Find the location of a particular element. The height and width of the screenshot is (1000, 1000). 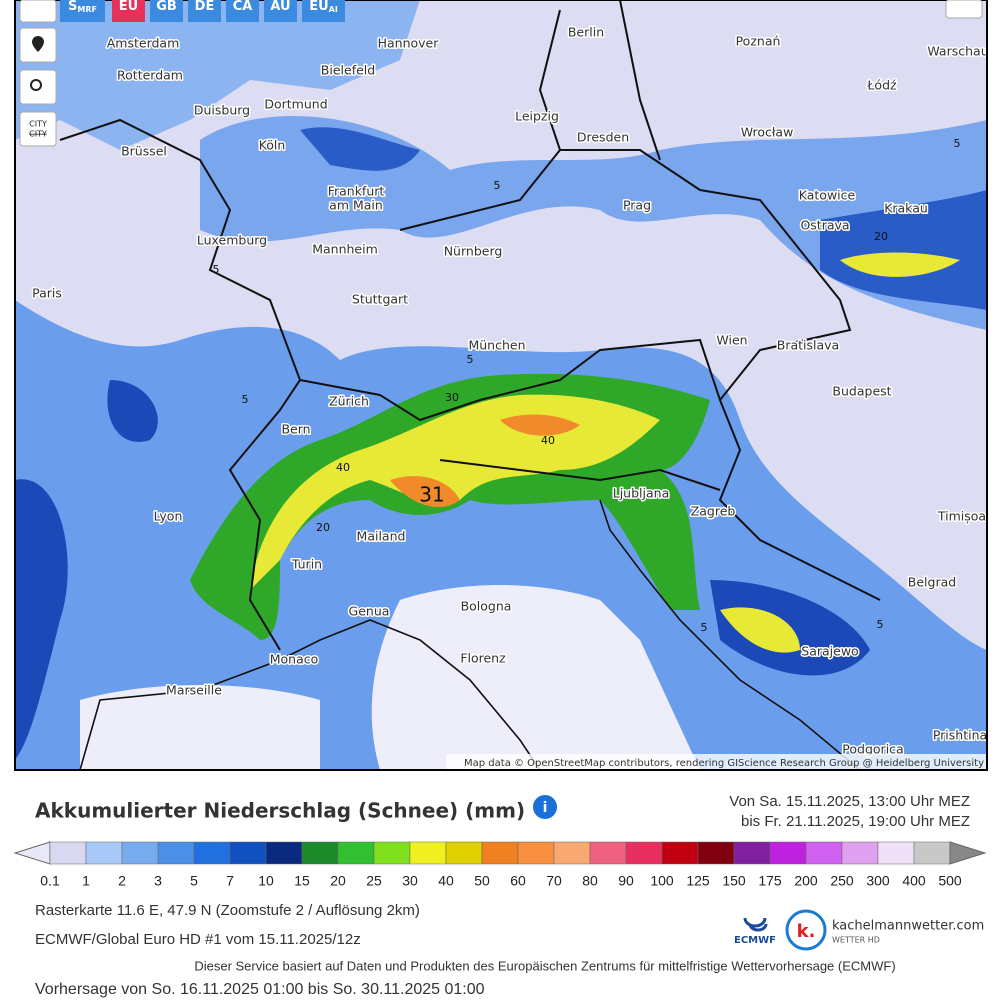

share-button is located at coordinates (964, 9).